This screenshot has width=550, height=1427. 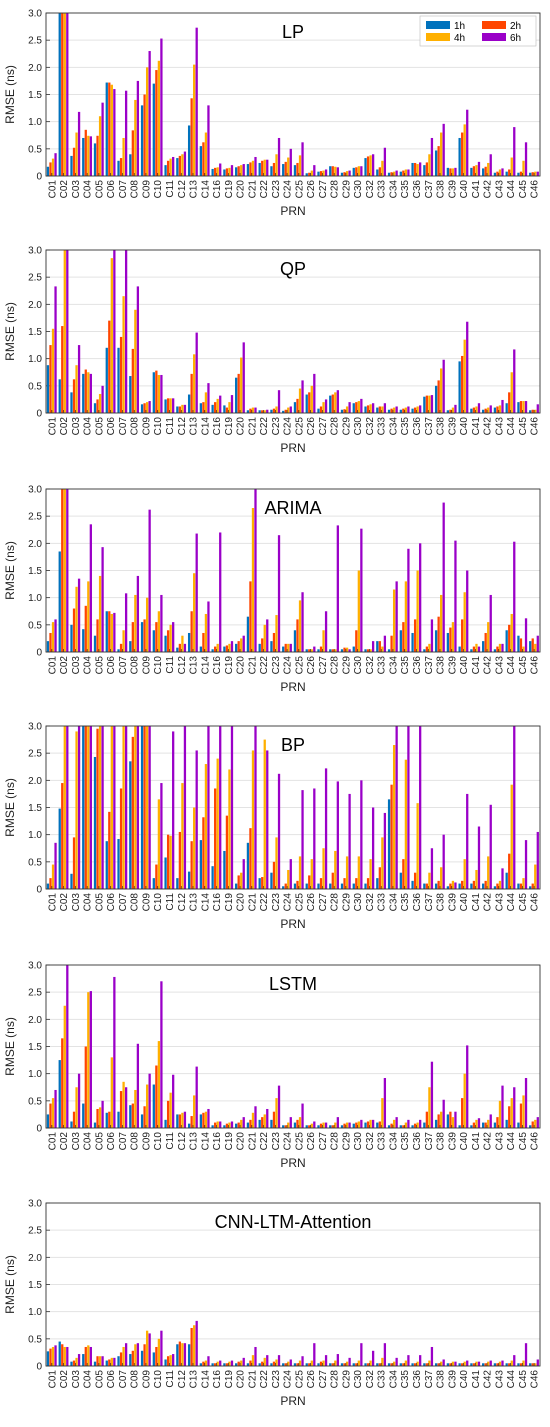 I want to click on x-tick-label: C46, so click(x=535, y=665).